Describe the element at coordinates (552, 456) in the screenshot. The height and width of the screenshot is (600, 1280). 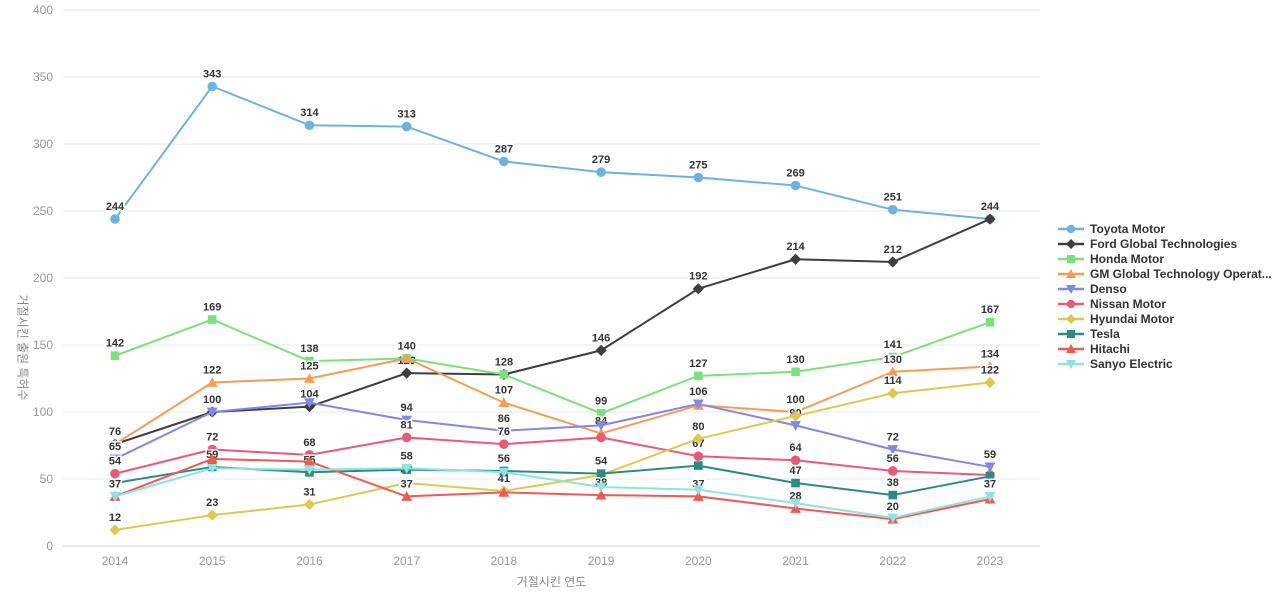
I see `series-line-nissan-motor` at that location.